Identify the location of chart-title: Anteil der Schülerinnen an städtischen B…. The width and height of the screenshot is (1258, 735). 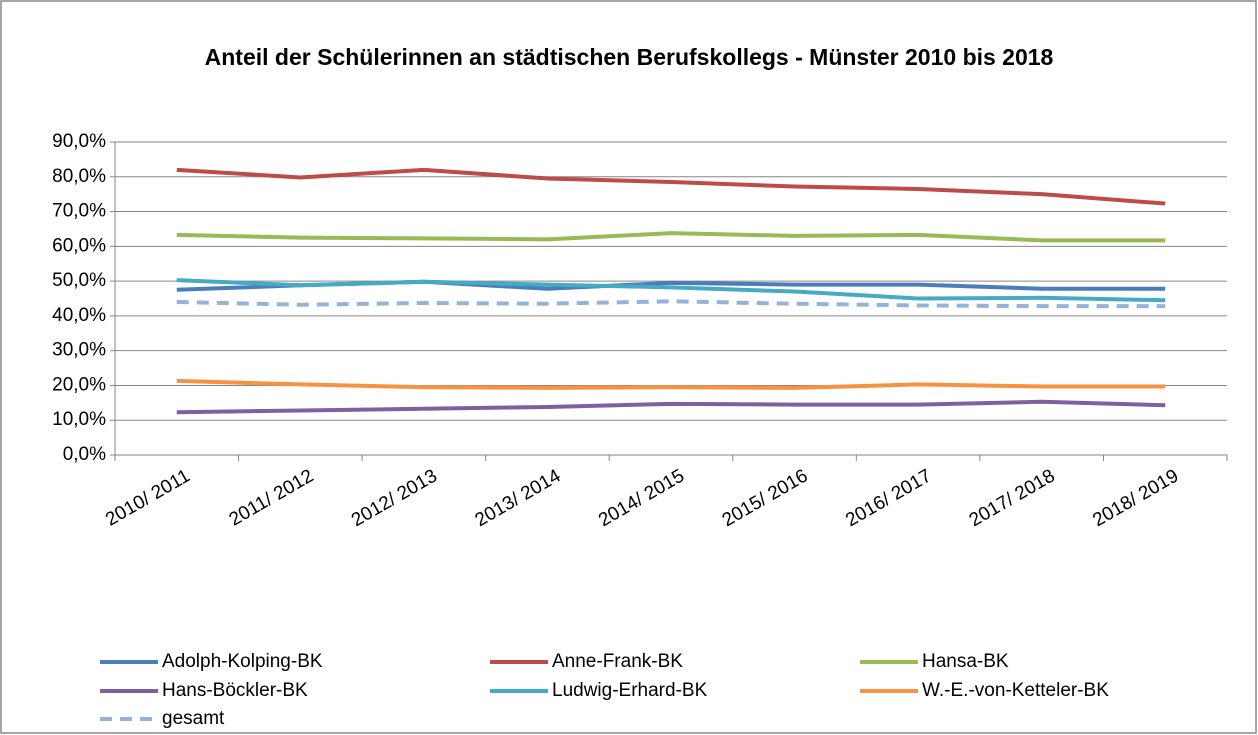
(629, 57).